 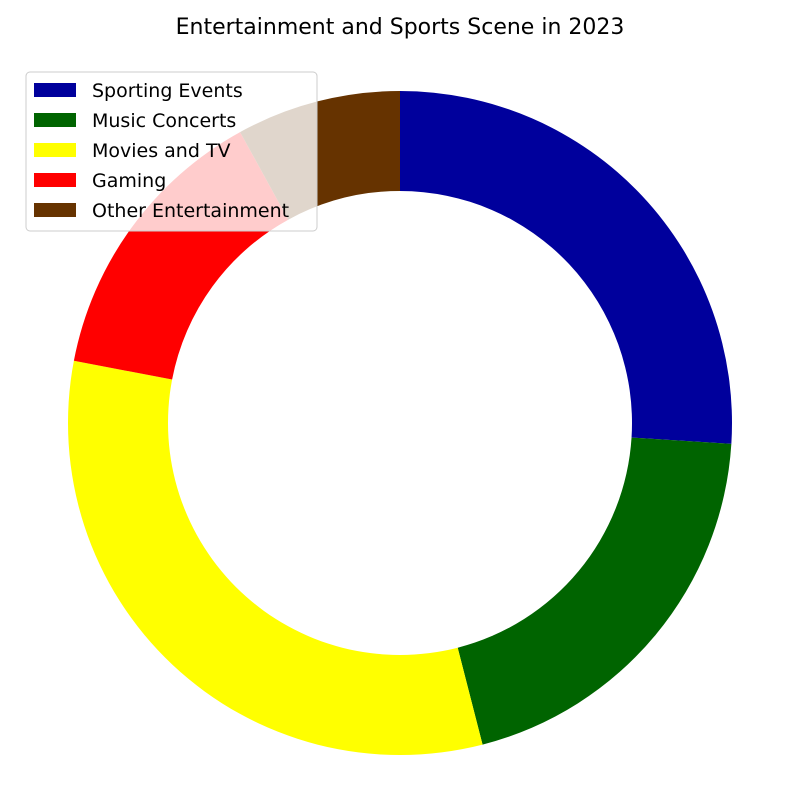 I want to click on legend-label: Sporting Events, so click(x=167, y=91).